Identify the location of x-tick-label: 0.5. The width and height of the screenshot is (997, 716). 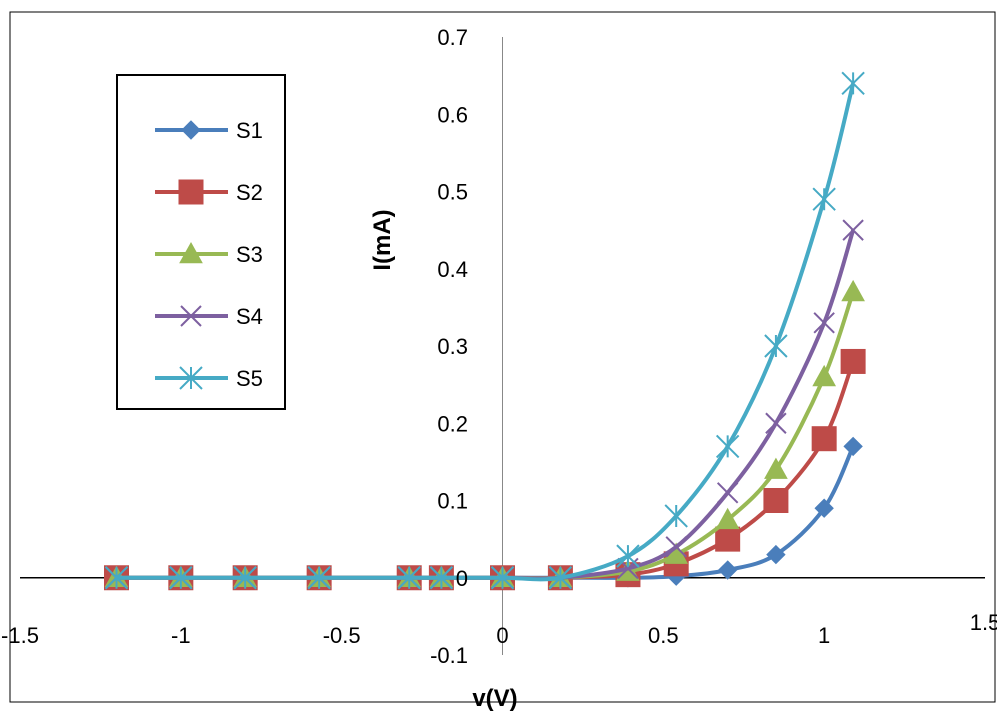
(663, 635).